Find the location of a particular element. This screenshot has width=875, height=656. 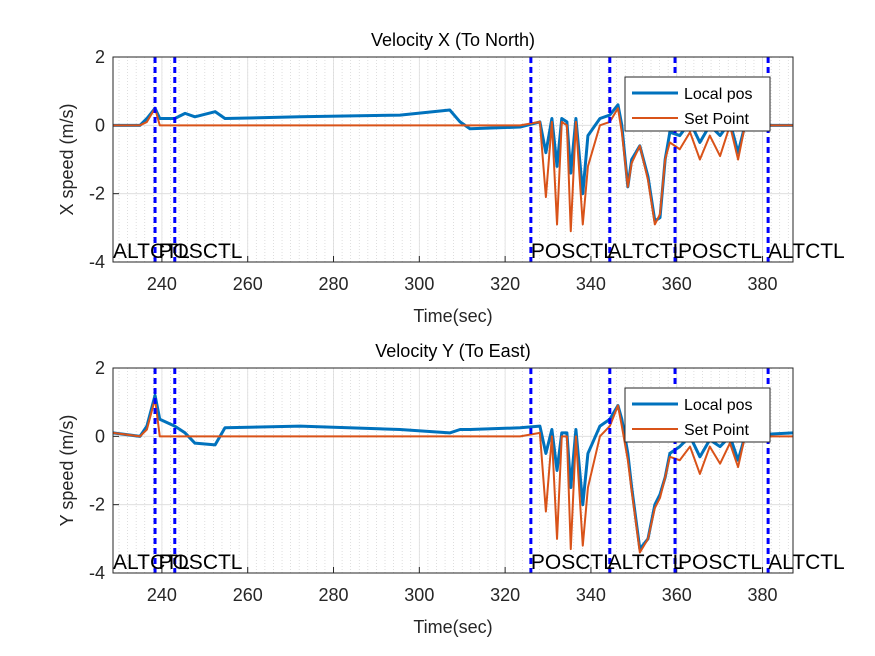

chart-title: Velocity Y (To East) is located at coordinates (452, 351).